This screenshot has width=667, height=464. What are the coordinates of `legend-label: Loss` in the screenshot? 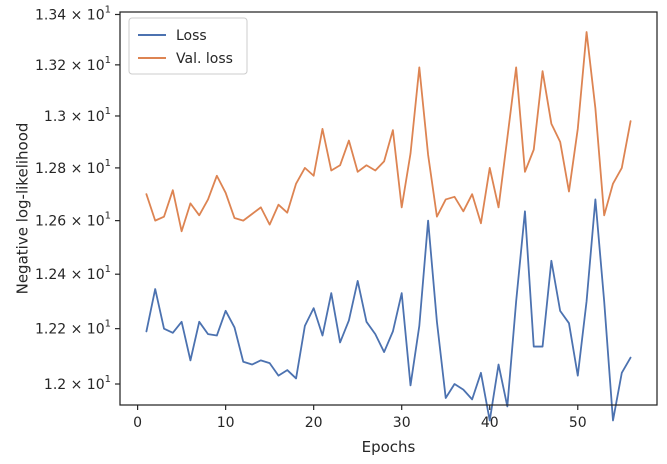 It's located at (191, 36).